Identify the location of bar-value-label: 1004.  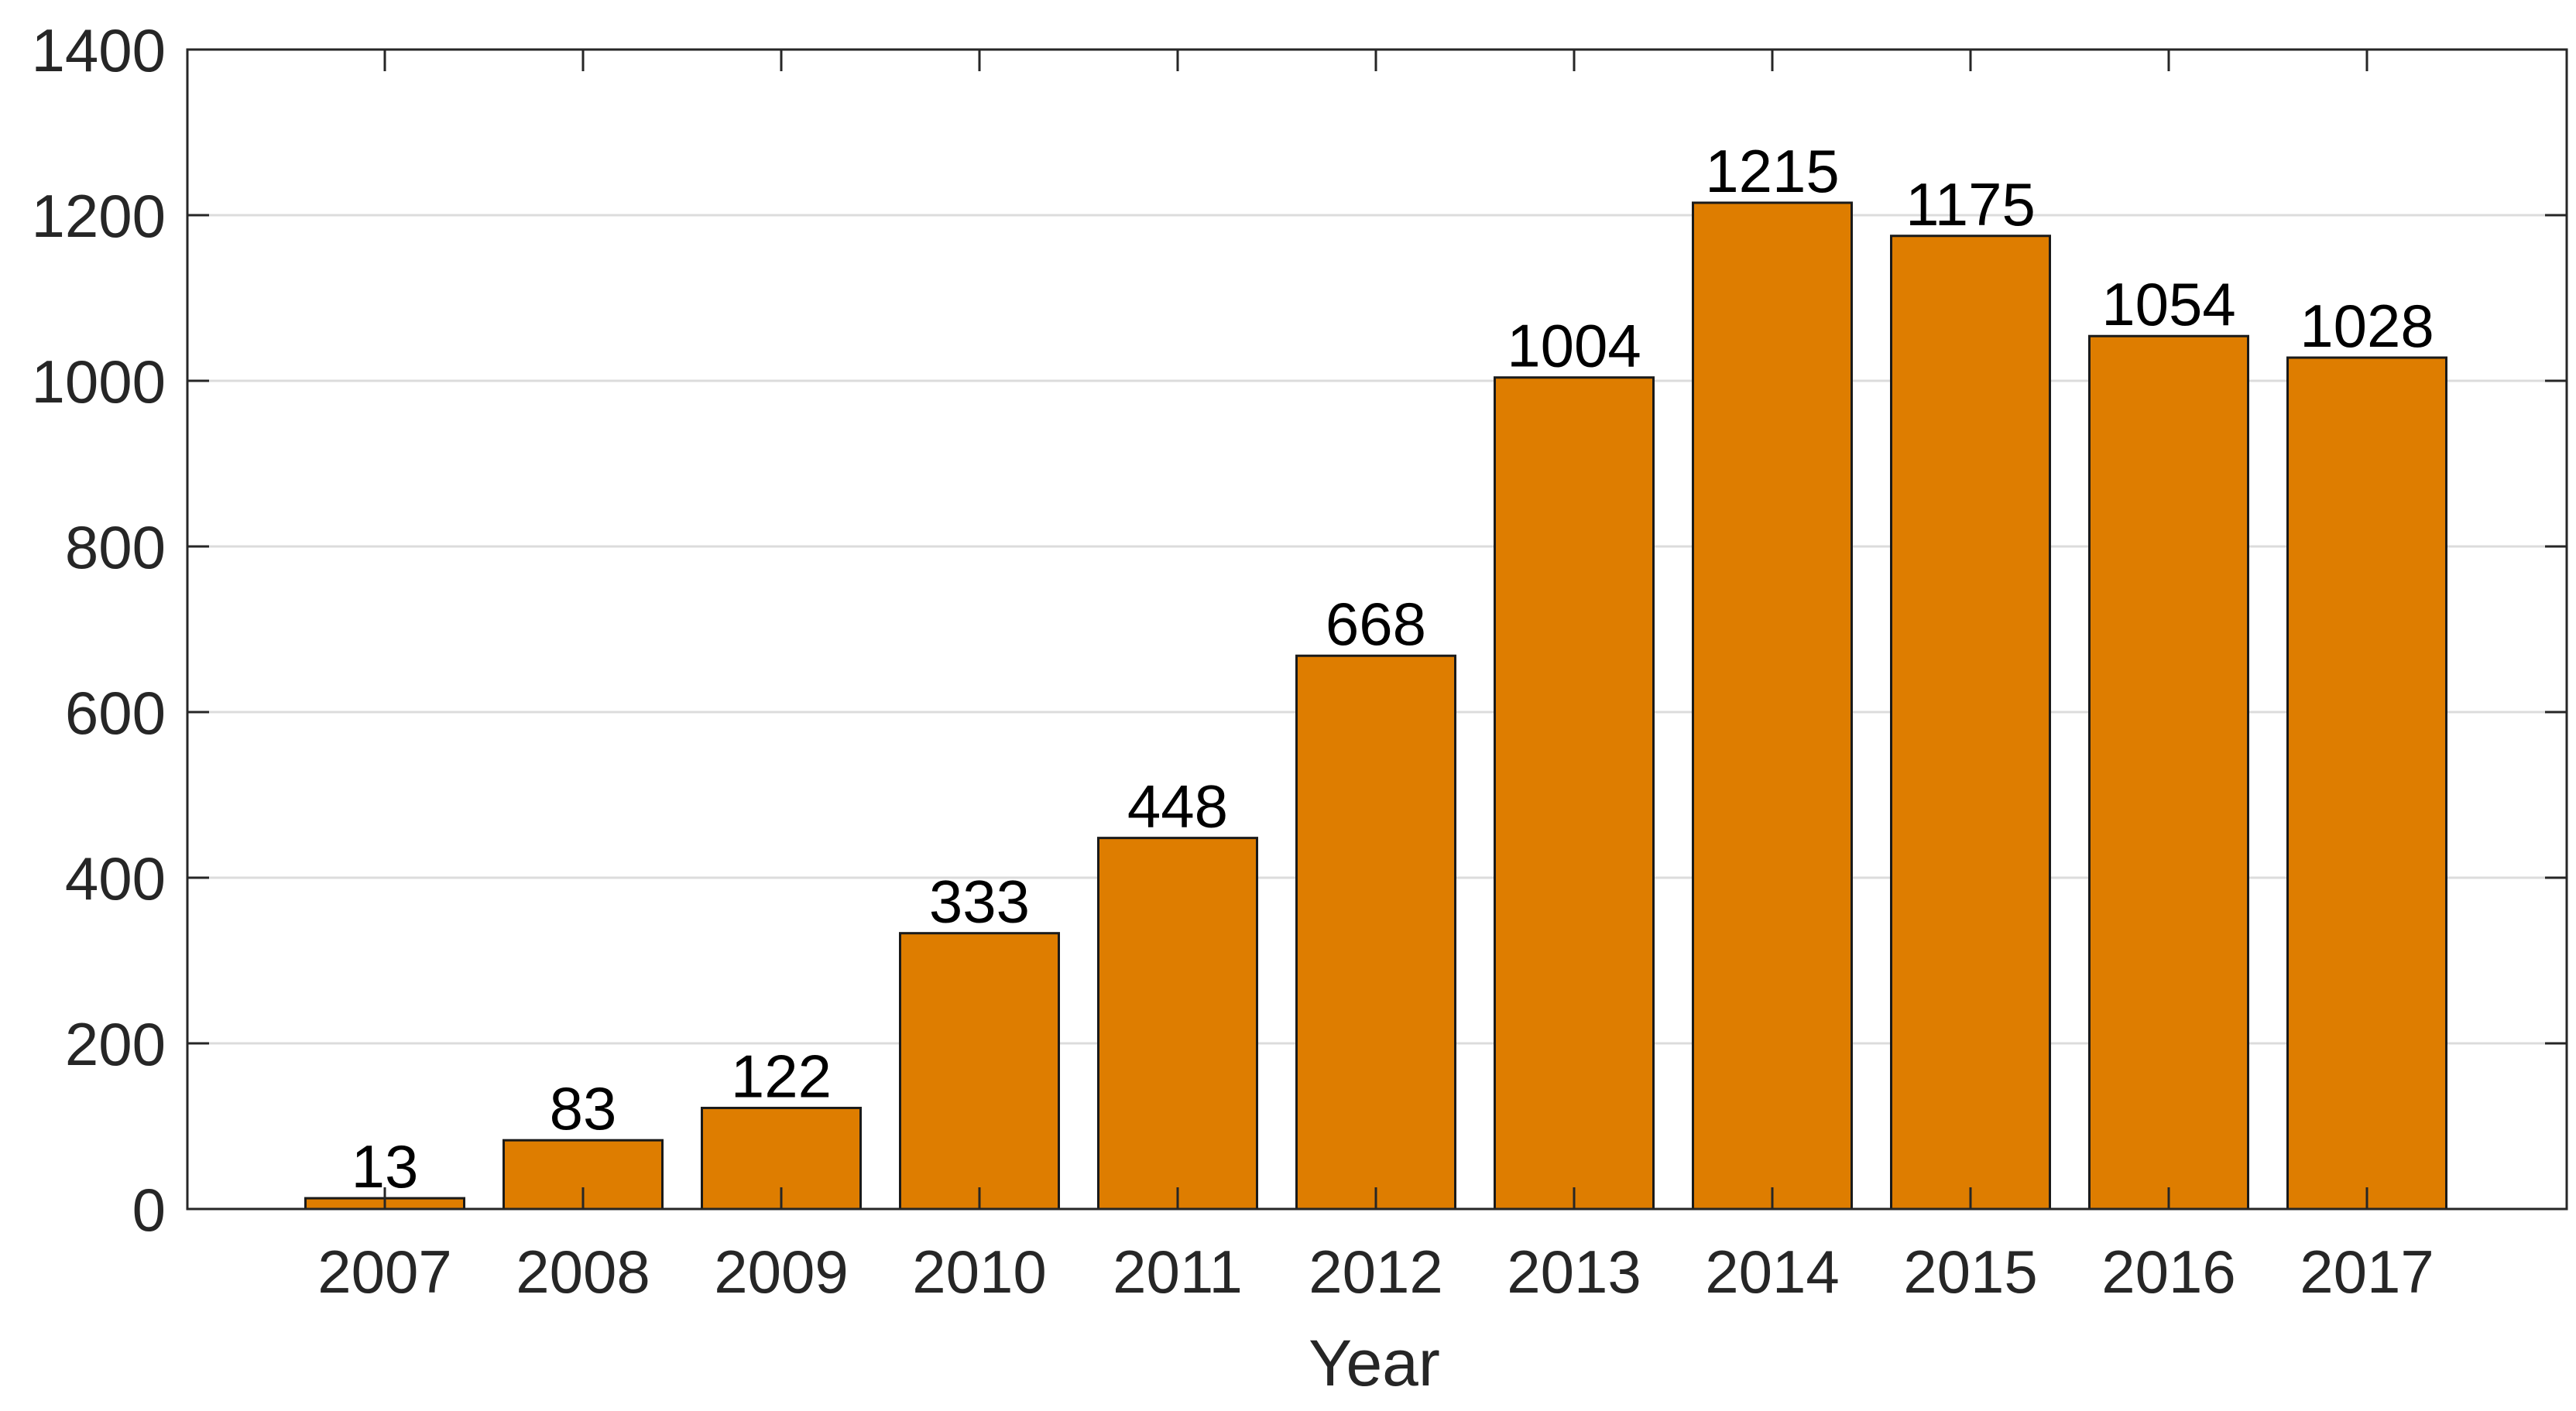
(1574, 346).